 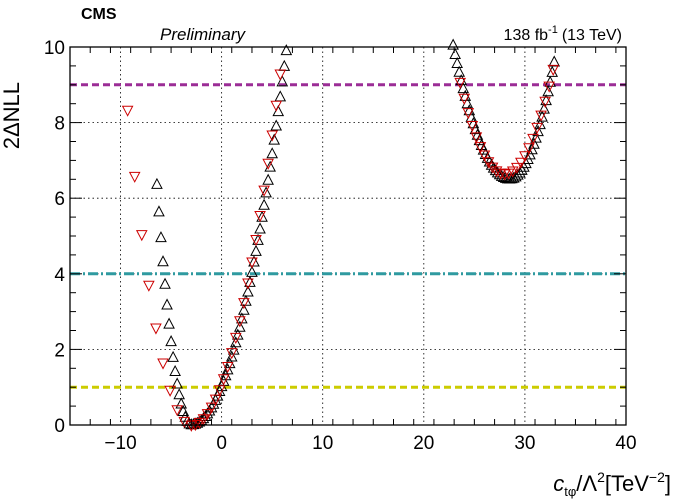 What do you see at coordinates (322, 443) in the screenshot?
I see `x-tick-label: 10` at bounding box center [322, 443].